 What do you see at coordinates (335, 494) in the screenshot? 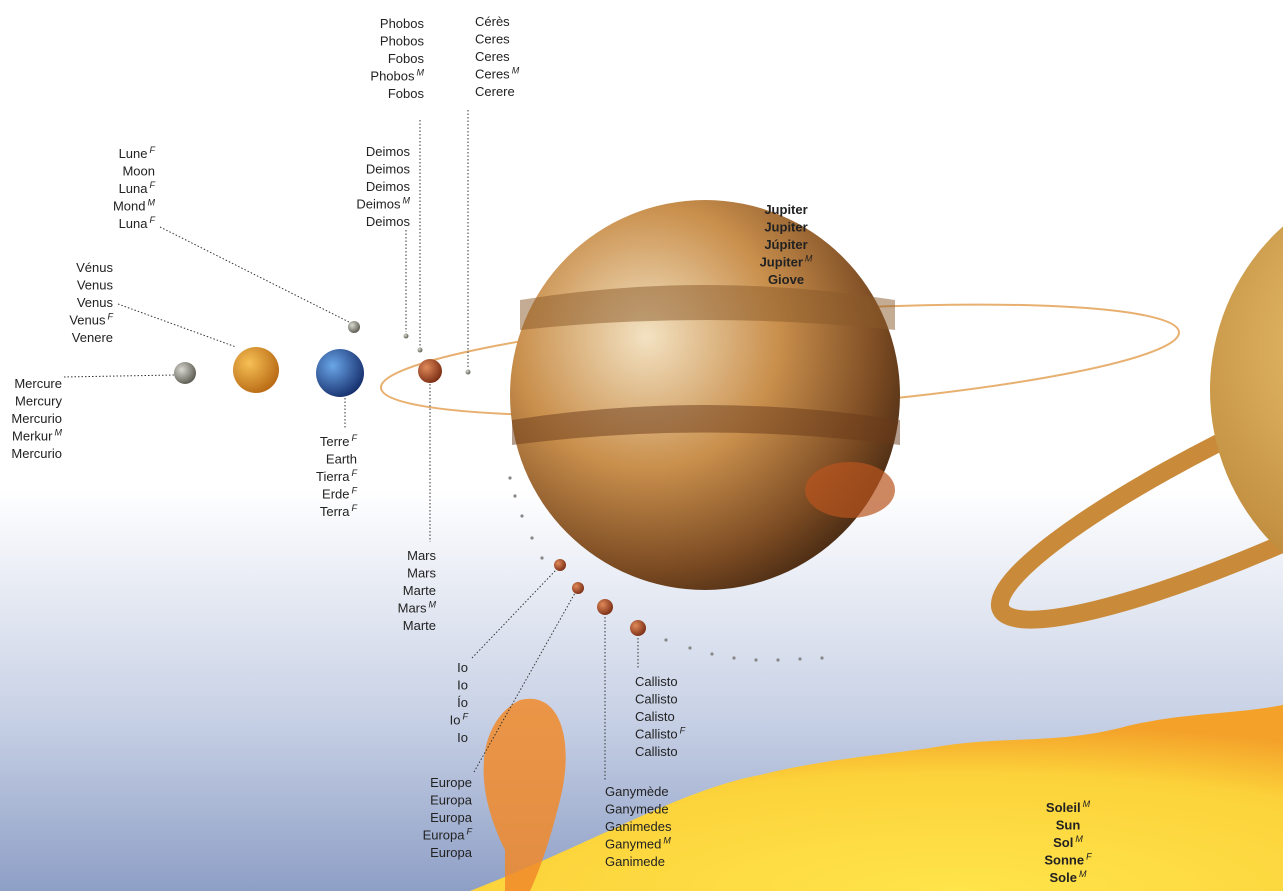
I see `name: Erde` at bounding box center [335, 494].